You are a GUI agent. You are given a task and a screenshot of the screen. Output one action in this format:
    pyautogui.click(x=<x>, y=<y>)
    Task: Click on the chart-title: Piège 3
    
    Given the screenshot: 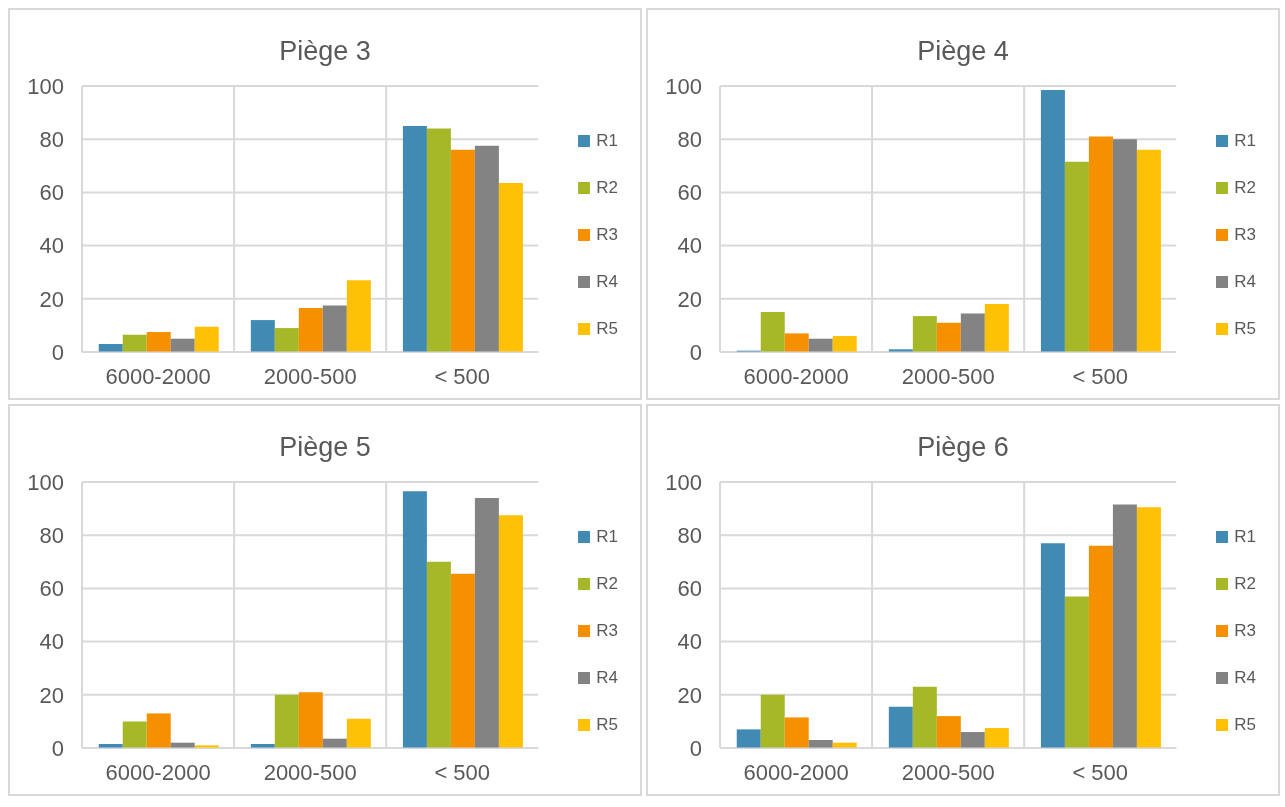 What is the action you would take?
    pyautogui.click(x=325, y=51)
    